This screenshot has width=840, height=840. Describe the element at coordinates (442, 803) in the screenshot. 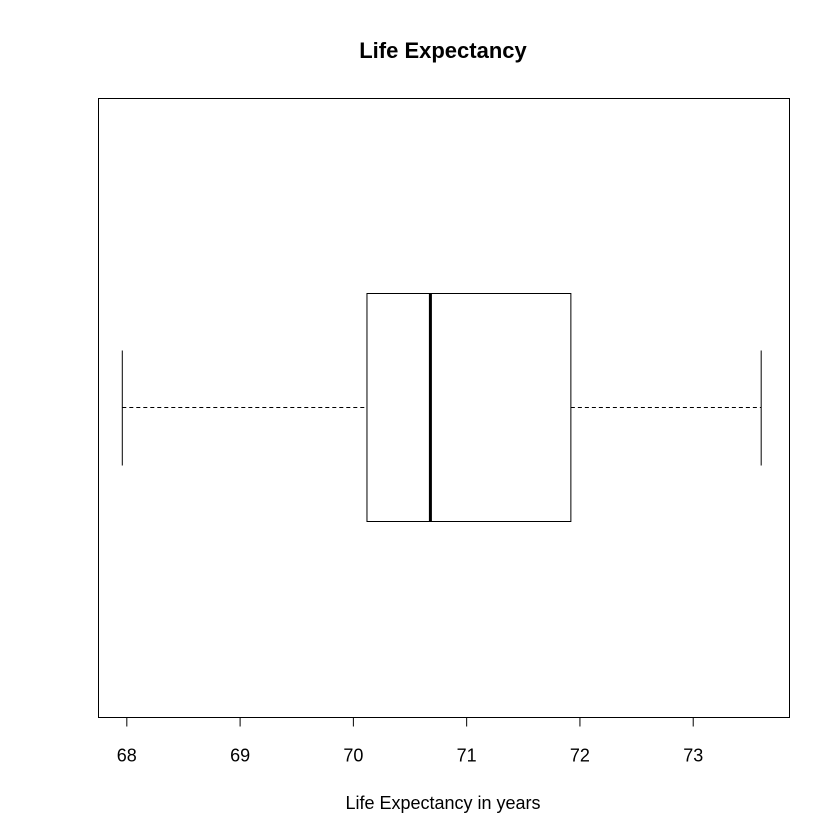

I see `x-axis-label: Life Expectancy in years` at that location.